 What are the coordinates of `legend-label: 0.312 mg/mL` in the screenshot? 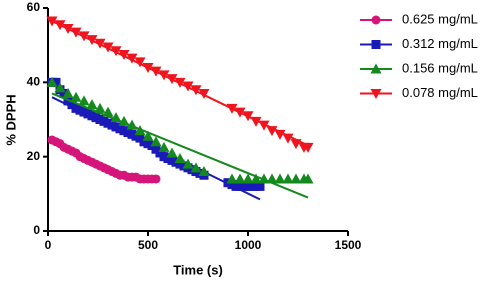 It's located at (440, 43).